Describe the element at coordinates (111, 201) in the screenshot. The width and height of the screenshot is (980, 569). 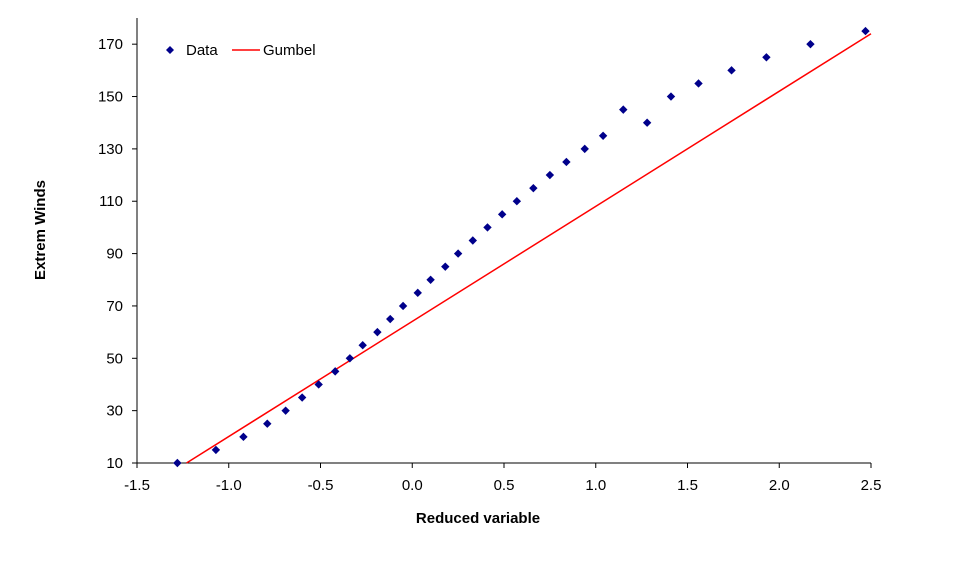
I see `y-tick-label: 110` at that location.